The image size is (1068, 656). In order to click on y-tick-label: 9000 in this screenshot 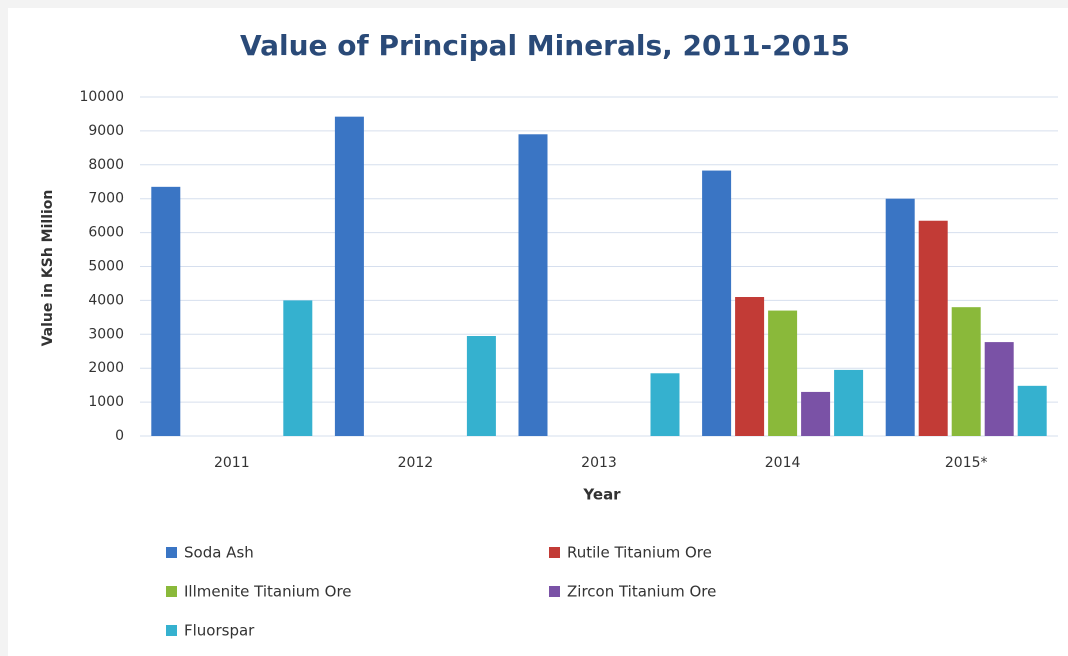, I will do `click(106, 131)`.